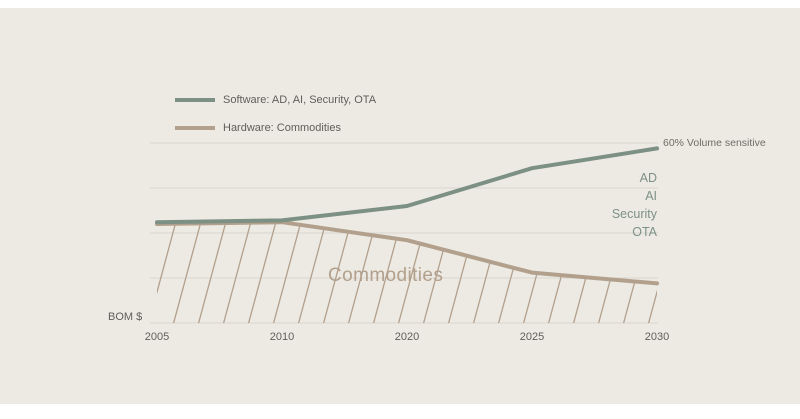 The image size is (800, 419). I want to click on legend-item-hardware: Hardware: Commodities, so click(275, 128).